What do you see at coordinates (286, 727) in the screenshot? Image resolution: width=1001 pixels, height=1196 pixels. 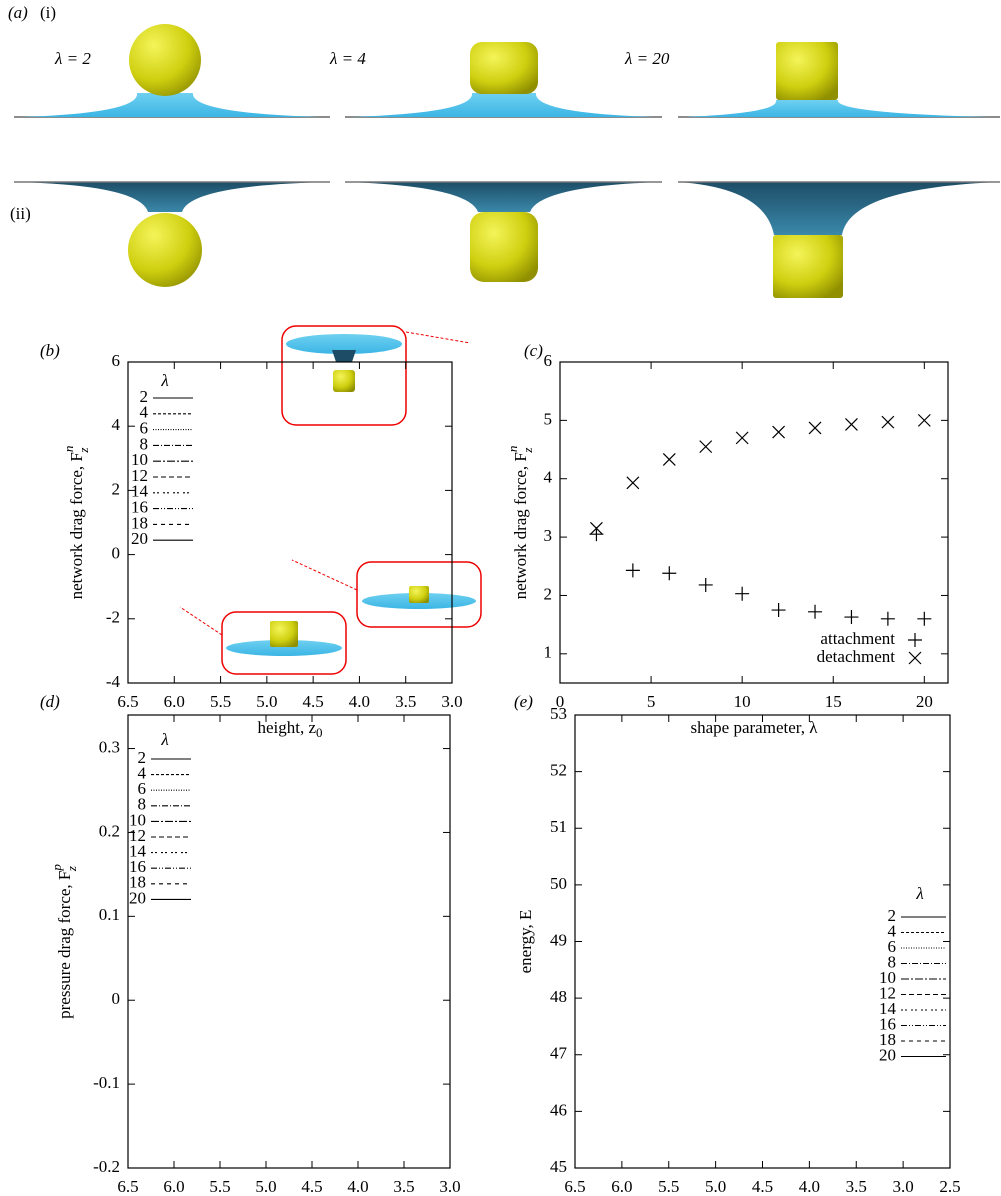 I see `x-axis-label-text: height, z` at bounding box center [286, 727].